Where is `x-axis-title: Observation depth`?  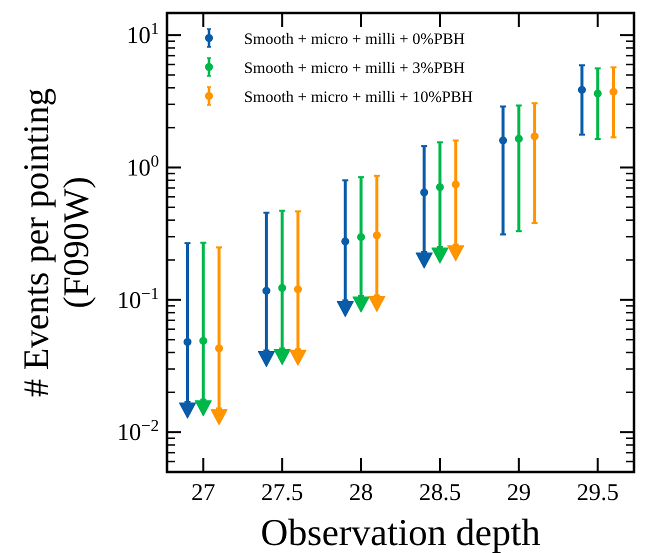 x-axis-title: Observation depth is located at coordinates (400, 532).